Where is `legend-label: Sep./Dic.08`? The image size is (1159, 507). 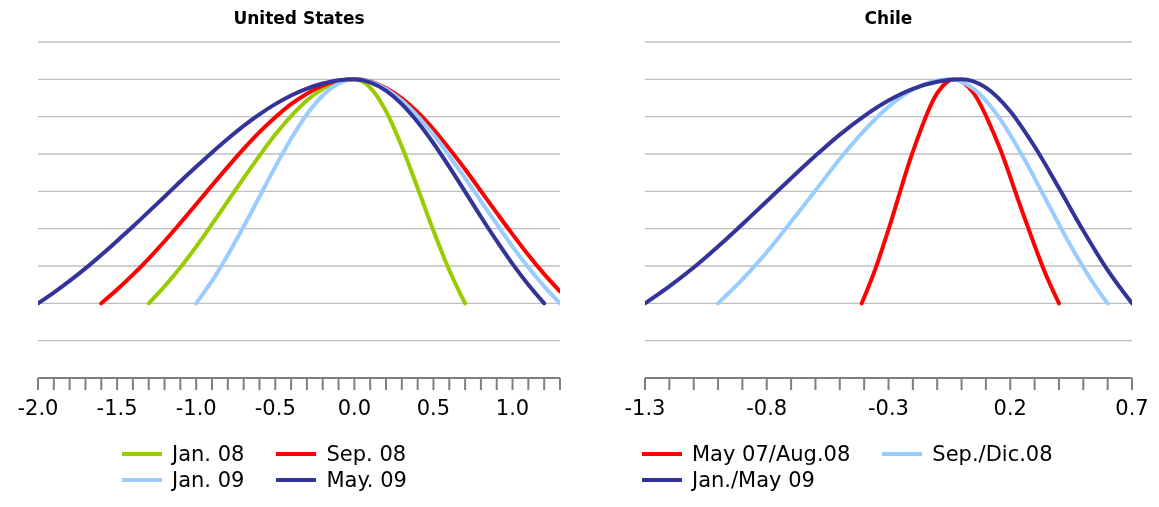 legend-label: Sep./Dic.08 is located at coordinates (992, 454).